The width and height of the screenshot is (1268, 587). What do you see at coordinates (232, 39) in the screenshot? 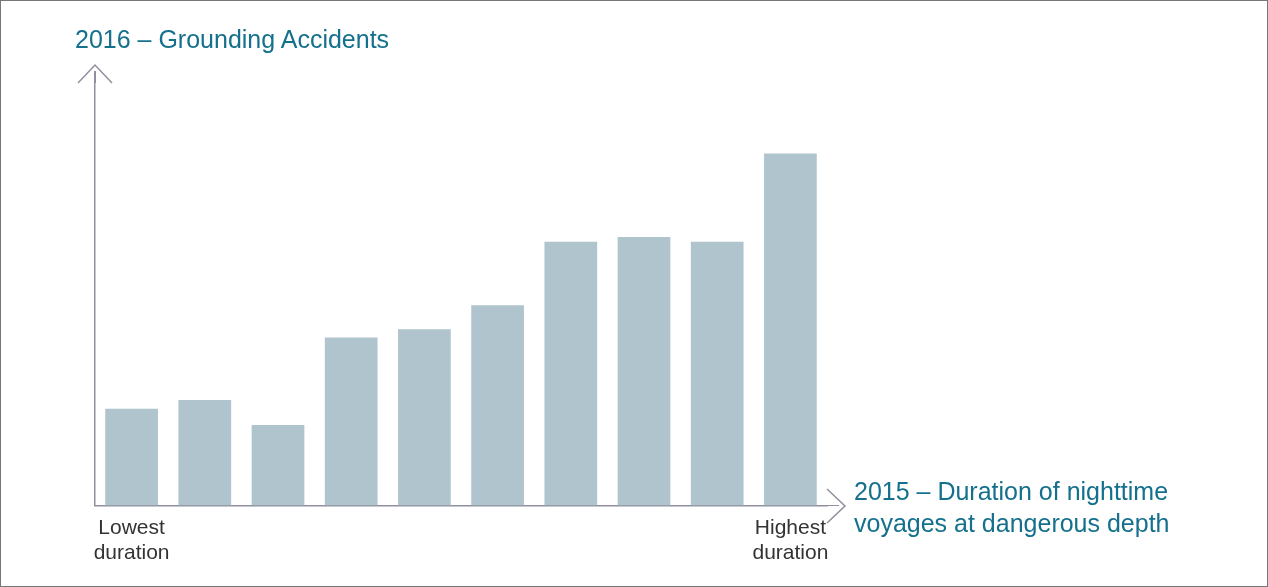
I see `y-axis-title: 2016 – Grounding Accidents` at bounding box center [232, 39].